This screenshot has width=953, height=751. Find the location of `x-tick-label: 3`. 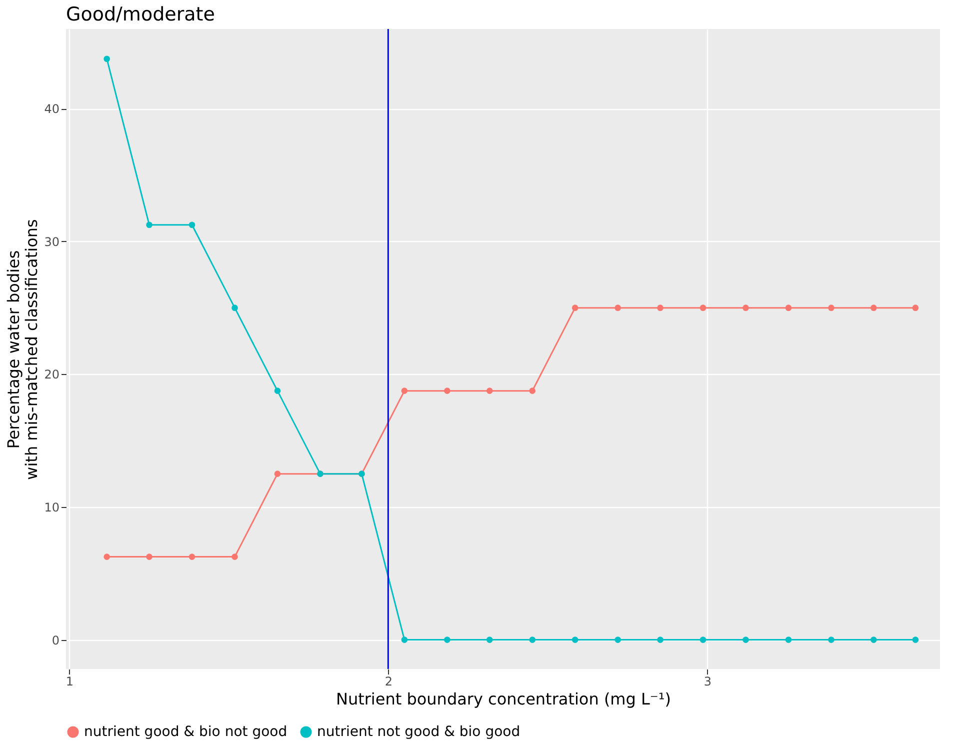

x-tick-label: 3 is located at coordinates (708, 681).